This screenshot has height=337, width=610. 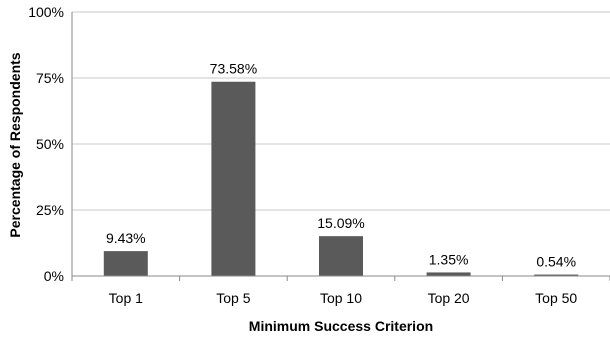 I want to click on x-tick-label: Top 1, so click(x=126, y=298).